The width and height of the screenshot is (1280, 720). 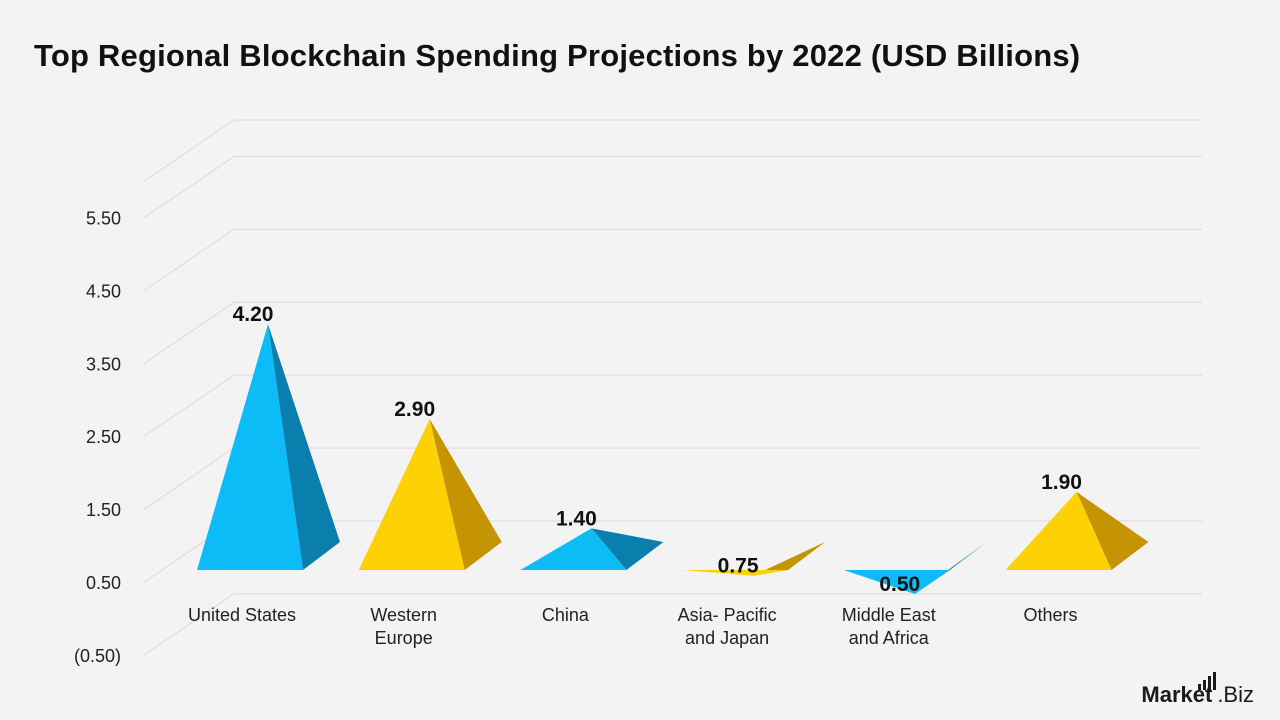 I want to click on brand-logo: Market .Biz, so click(x=1197, y=690).